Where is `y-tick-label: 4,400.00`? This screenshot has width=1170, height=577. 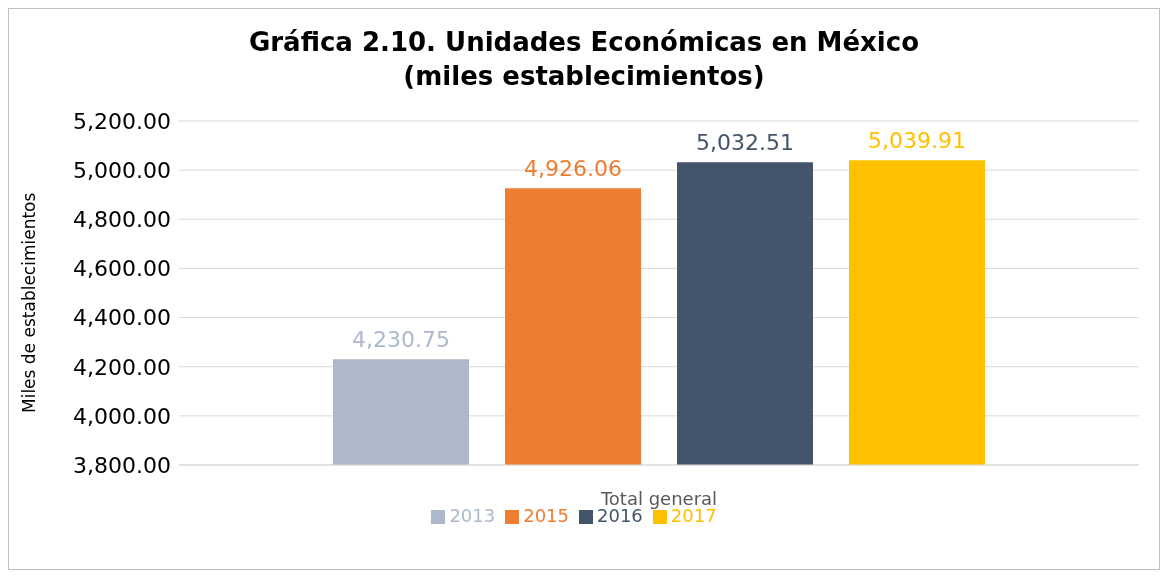
y-tick-label: 4,400.00 is located at coordinates (122, 318).